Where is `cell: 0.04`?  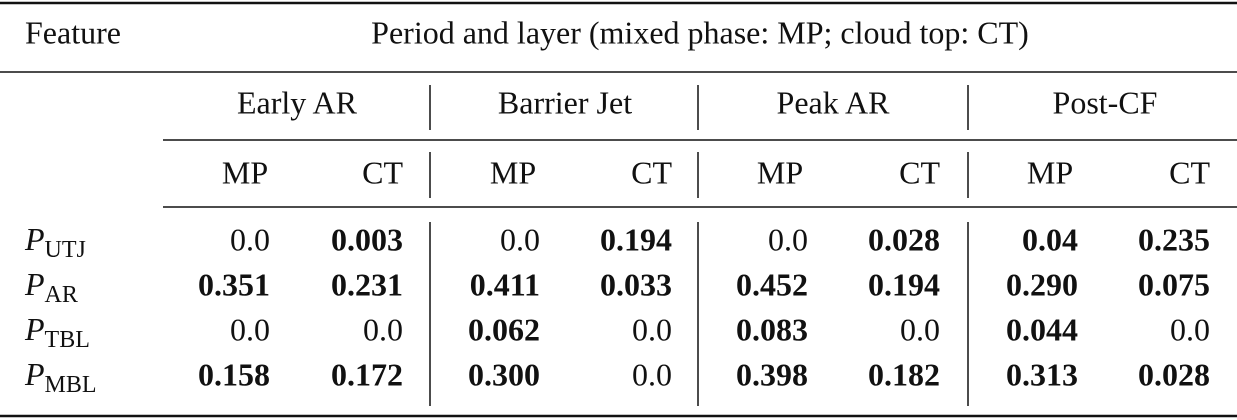 cell: 0.04 is located at coordinates (1050, 239).